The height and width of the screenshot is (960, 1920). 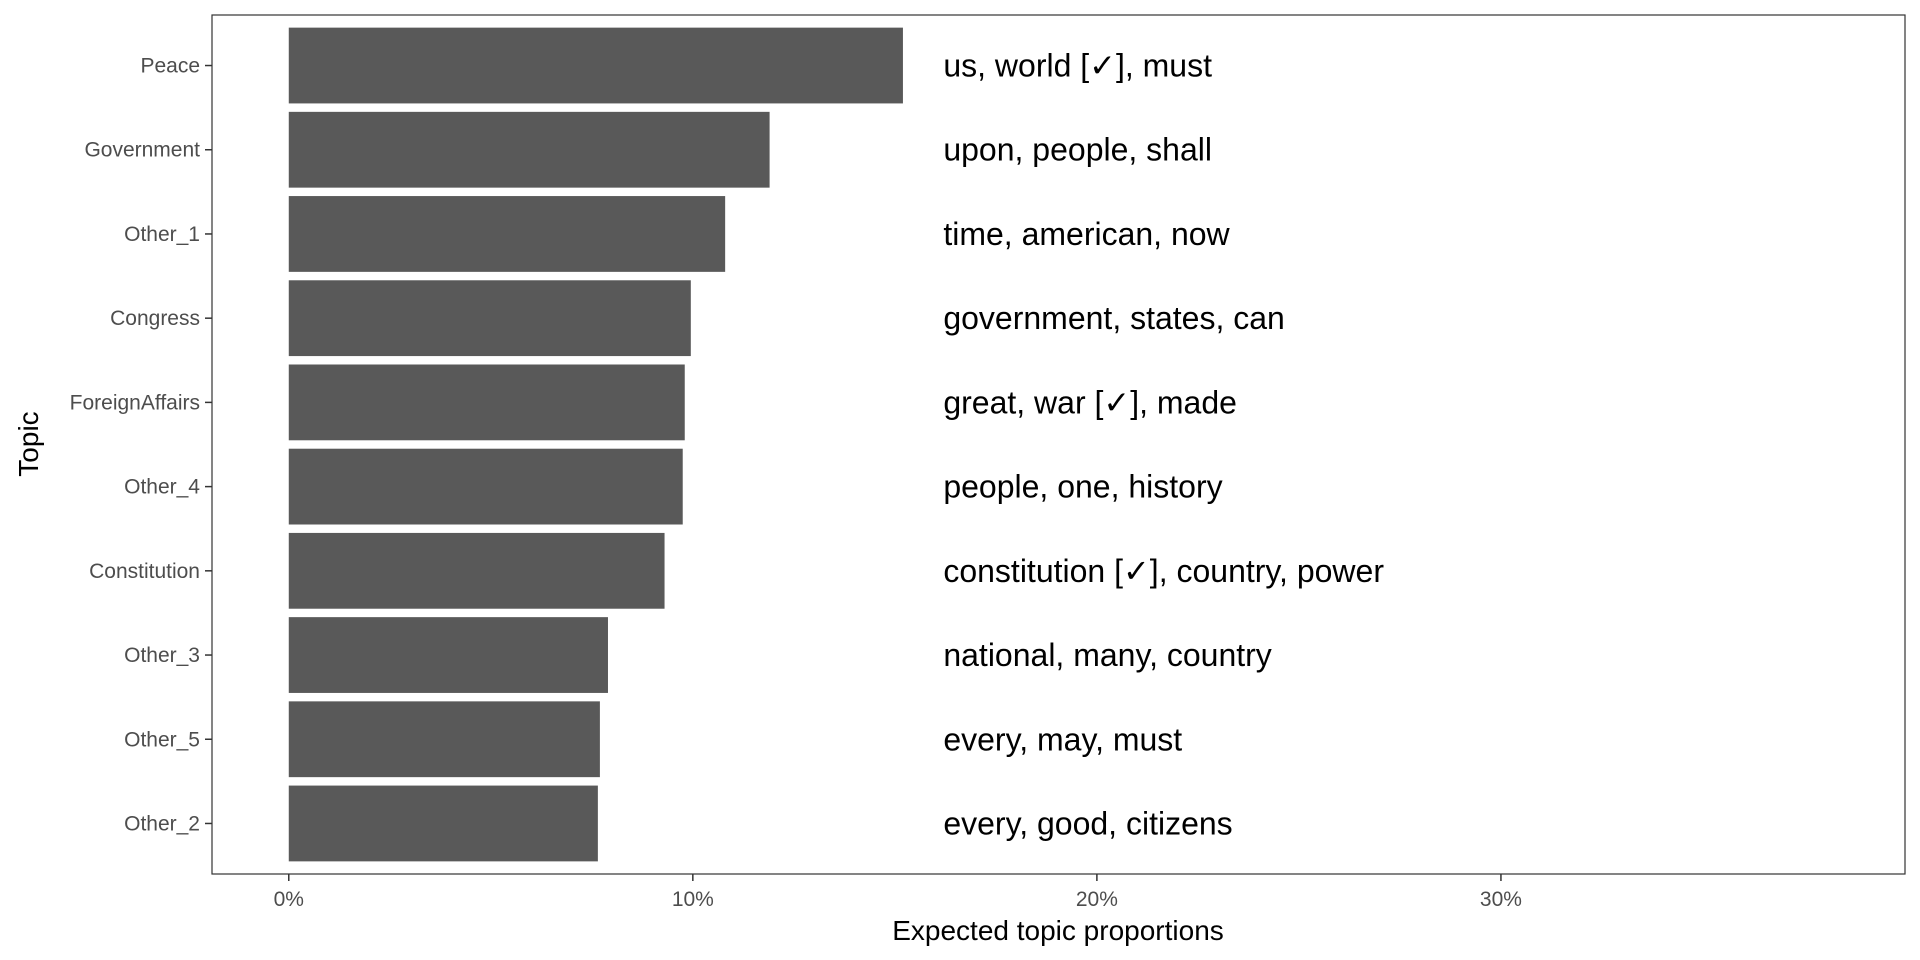 I want to click on x-tick-label: 20%, so click(x=1097, y=899).